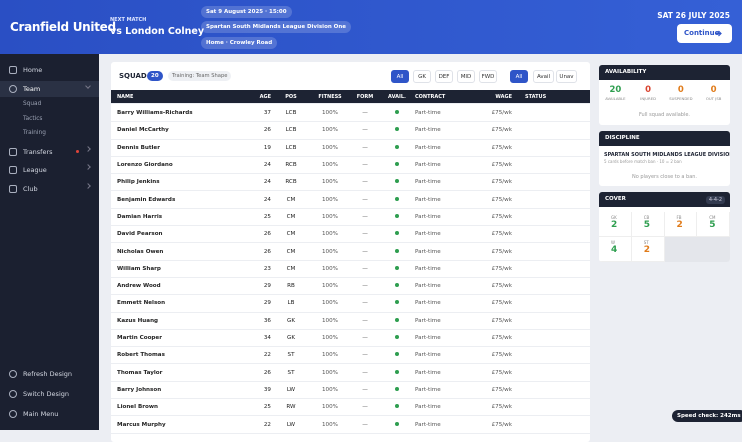  What do you see at coordinates (49, 394) in the screenshot?
I see `footer-item: Switch Design` at bounding box center [49, 394].